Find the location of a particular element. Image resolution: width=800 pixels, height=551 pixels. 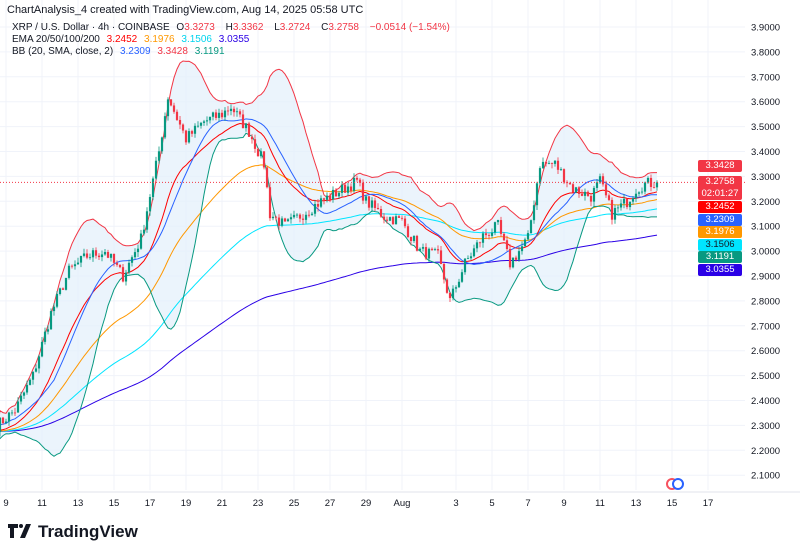

y-tick-label: 3.5000 is located at coordinates (765, 127).